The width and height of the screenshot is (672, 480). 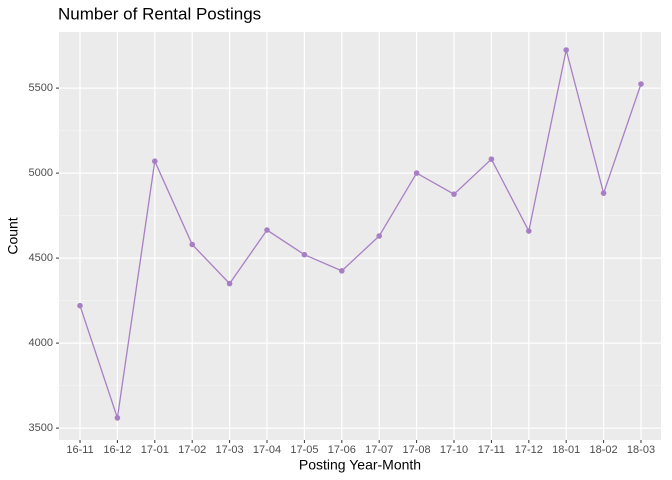 I want to click on x-tick-label: 17-05, so click(x=304, y=450).